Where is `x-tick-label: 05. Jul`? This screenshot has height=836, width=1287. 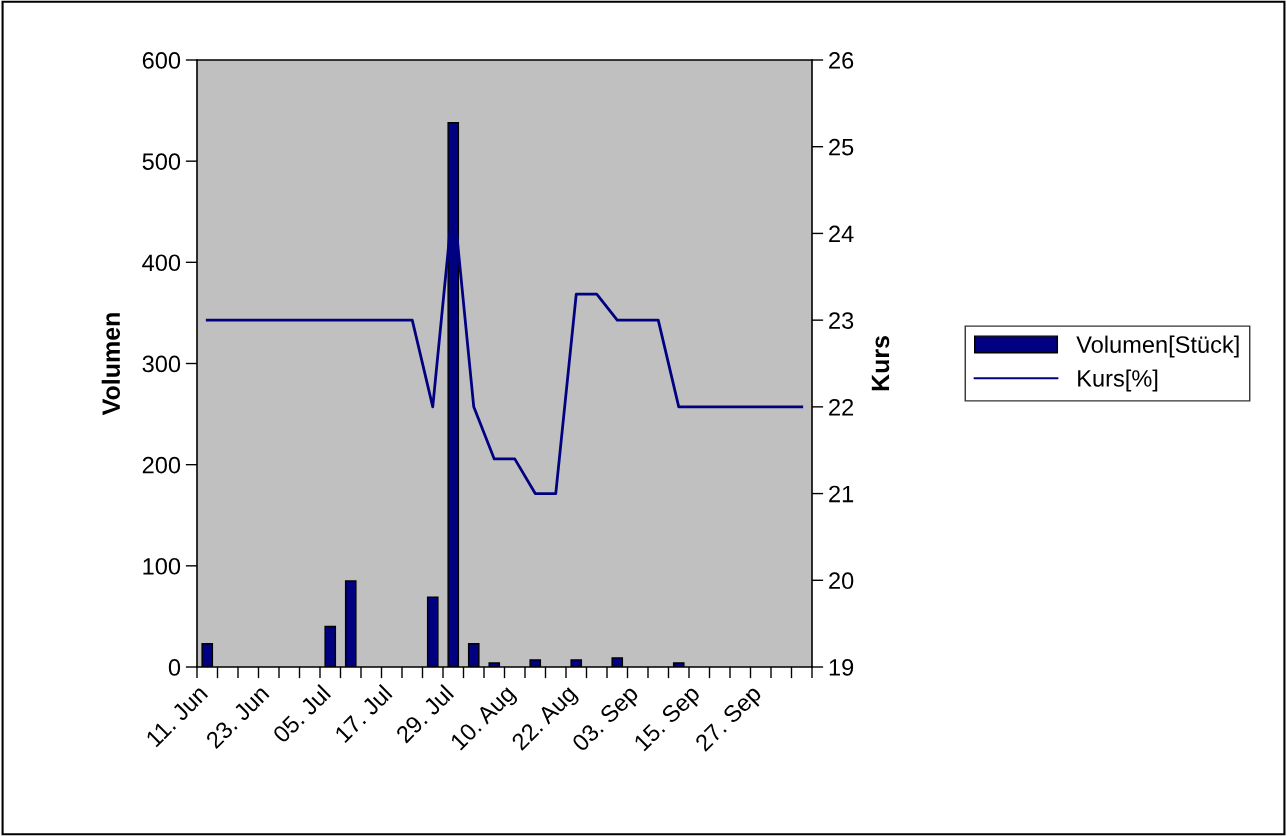 x-tick-label: 05. Jul is located at coordinates (301, 714).